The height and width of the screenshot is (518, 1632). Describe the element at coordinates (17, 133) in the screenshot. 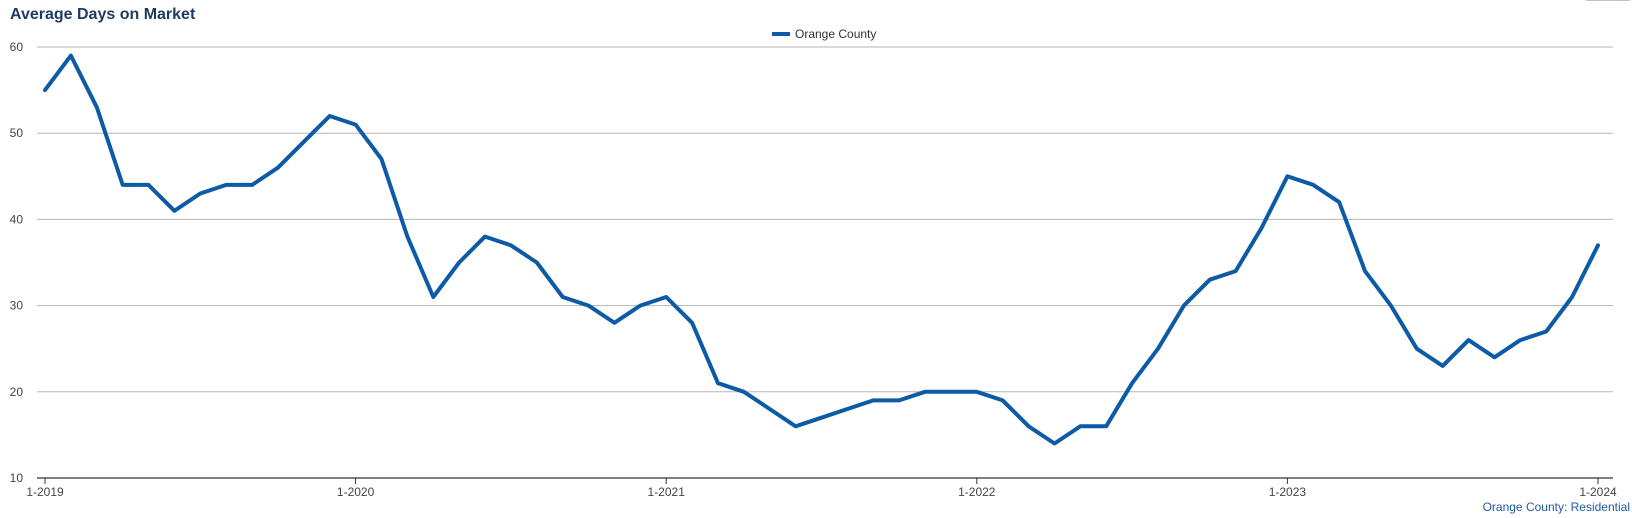

I see `y-tick-label: 50` at that location.